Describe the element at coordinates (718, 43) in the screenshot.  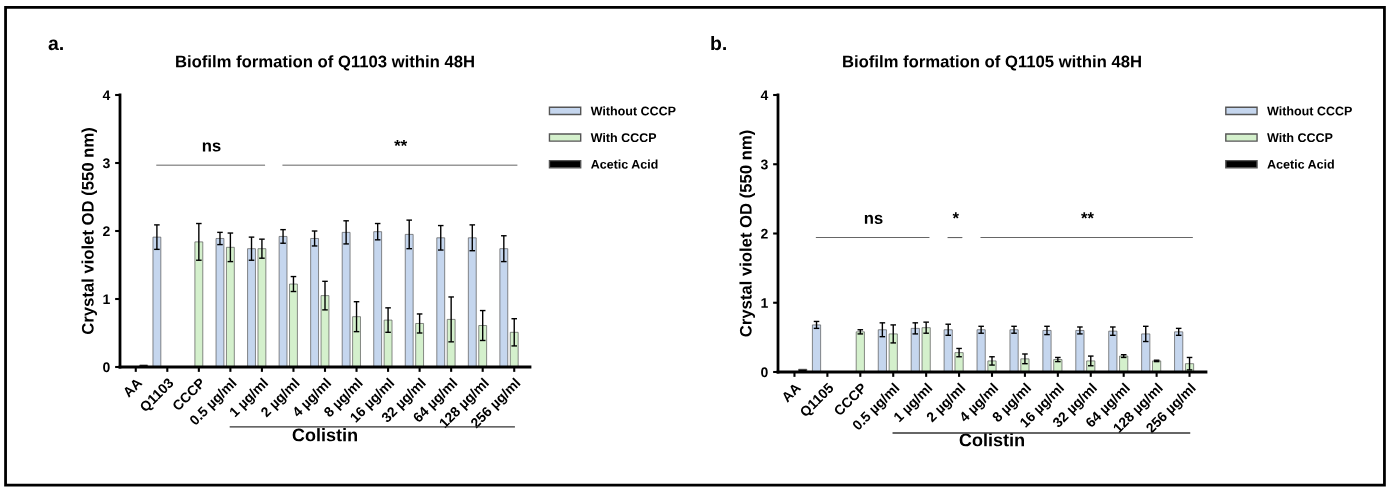
I see `text: b.` at that location.